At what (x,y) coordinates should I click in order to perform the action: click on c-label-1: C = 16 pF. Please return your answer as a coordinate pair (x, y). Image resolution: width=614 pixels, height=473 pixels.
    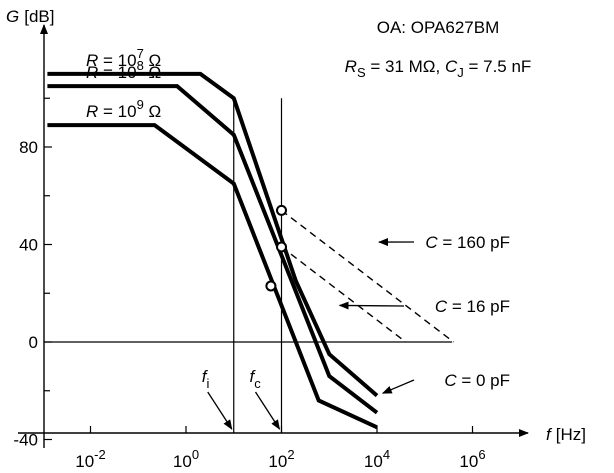
    Looking at the image, I should click on (472, 306).